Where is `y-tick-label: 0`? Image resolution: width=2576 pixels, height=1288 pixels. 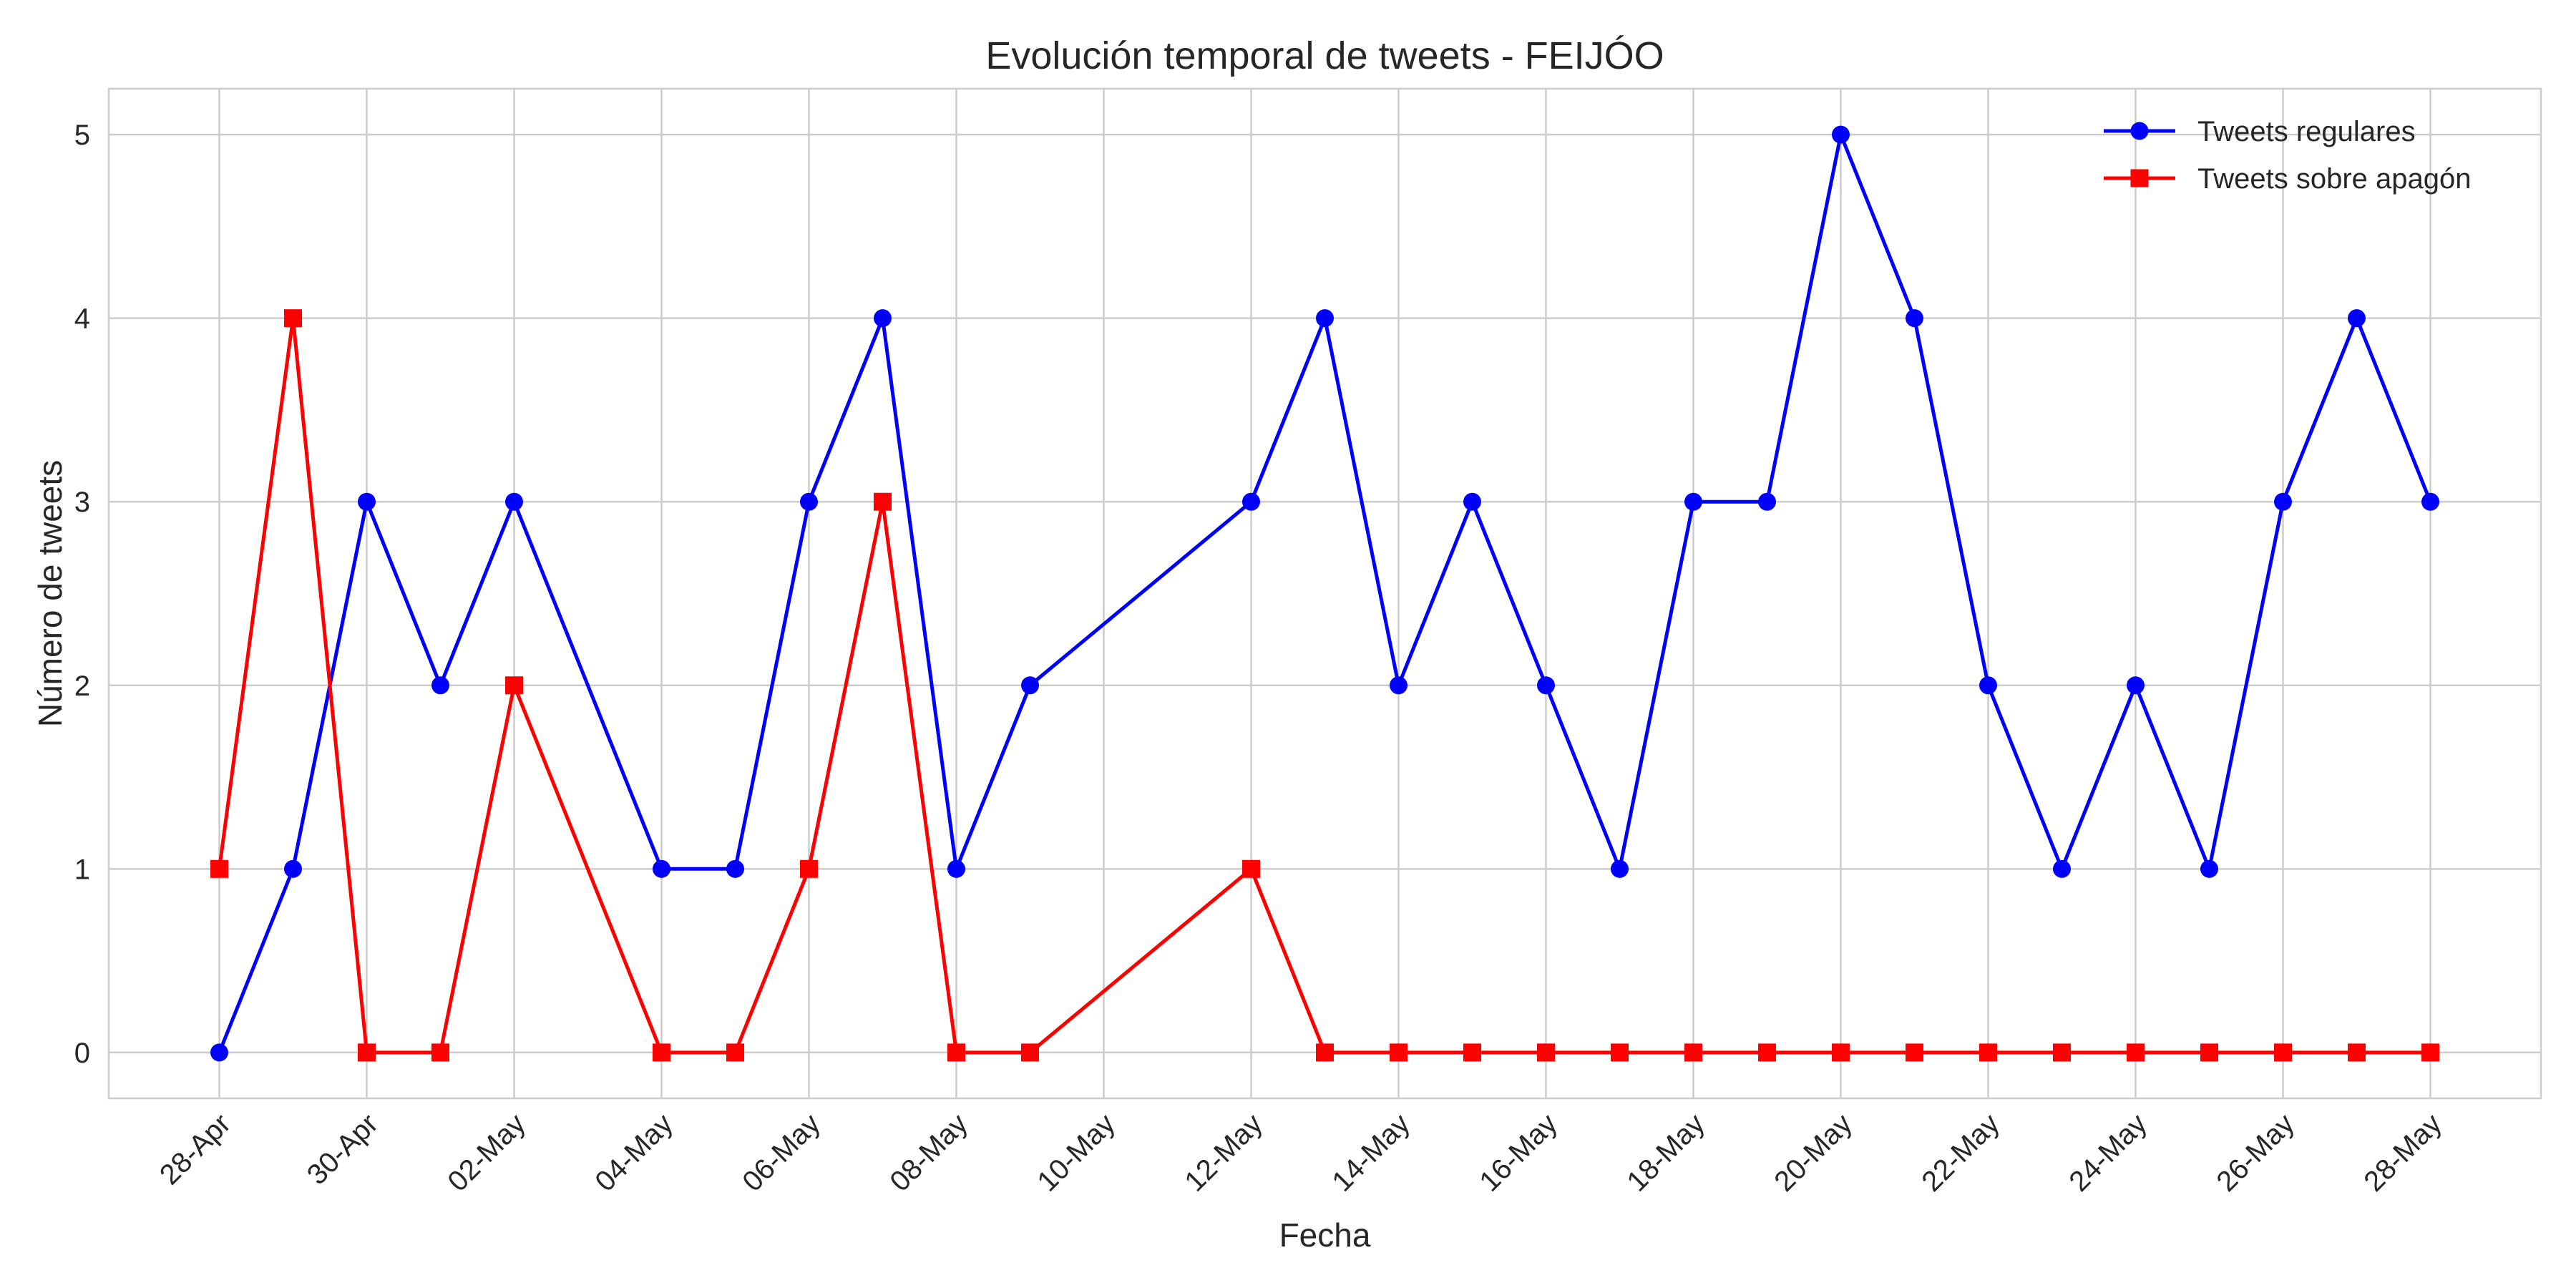
y-tick-label: 0 is located at coordinates (82, 1053).